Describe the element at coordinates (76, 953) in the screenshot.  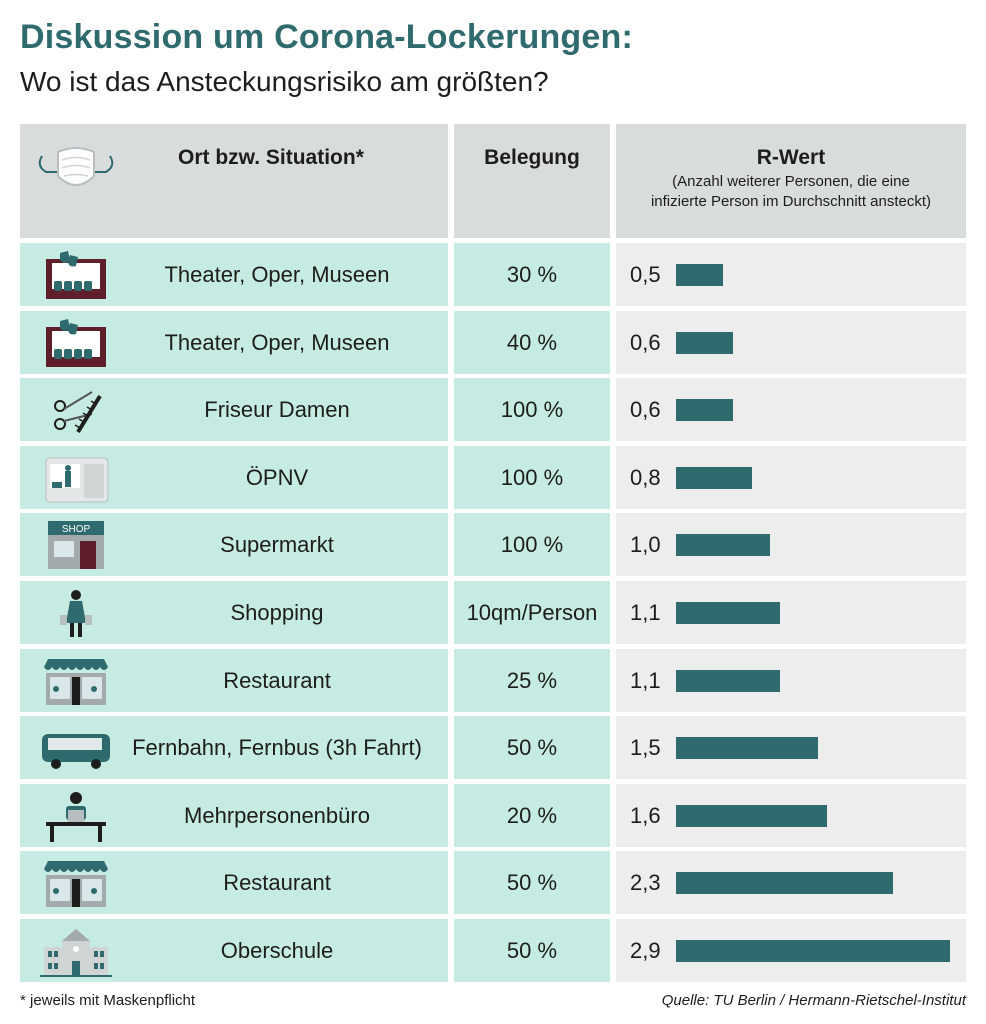
I see `school-building-icon` at that location.